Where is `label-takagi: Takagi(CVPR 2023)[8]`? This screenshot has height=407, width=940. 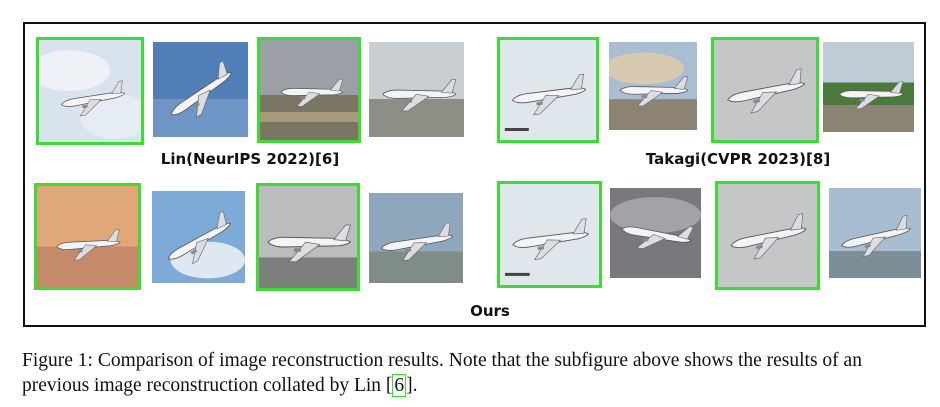
label-takagi: Takagi(CVPR 2023)[8] is located at coordinates (738, 159).